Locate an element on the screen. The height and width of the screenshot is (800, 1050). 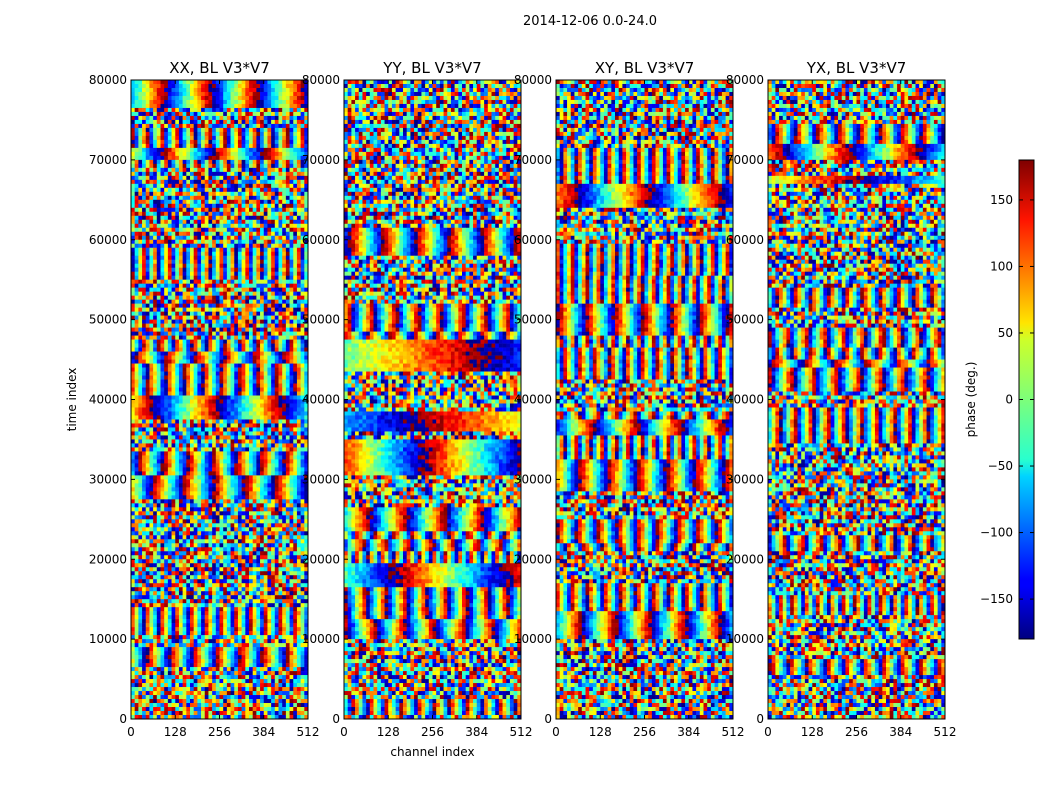
y-axis-label: time index is located at coordinates (72, 400).